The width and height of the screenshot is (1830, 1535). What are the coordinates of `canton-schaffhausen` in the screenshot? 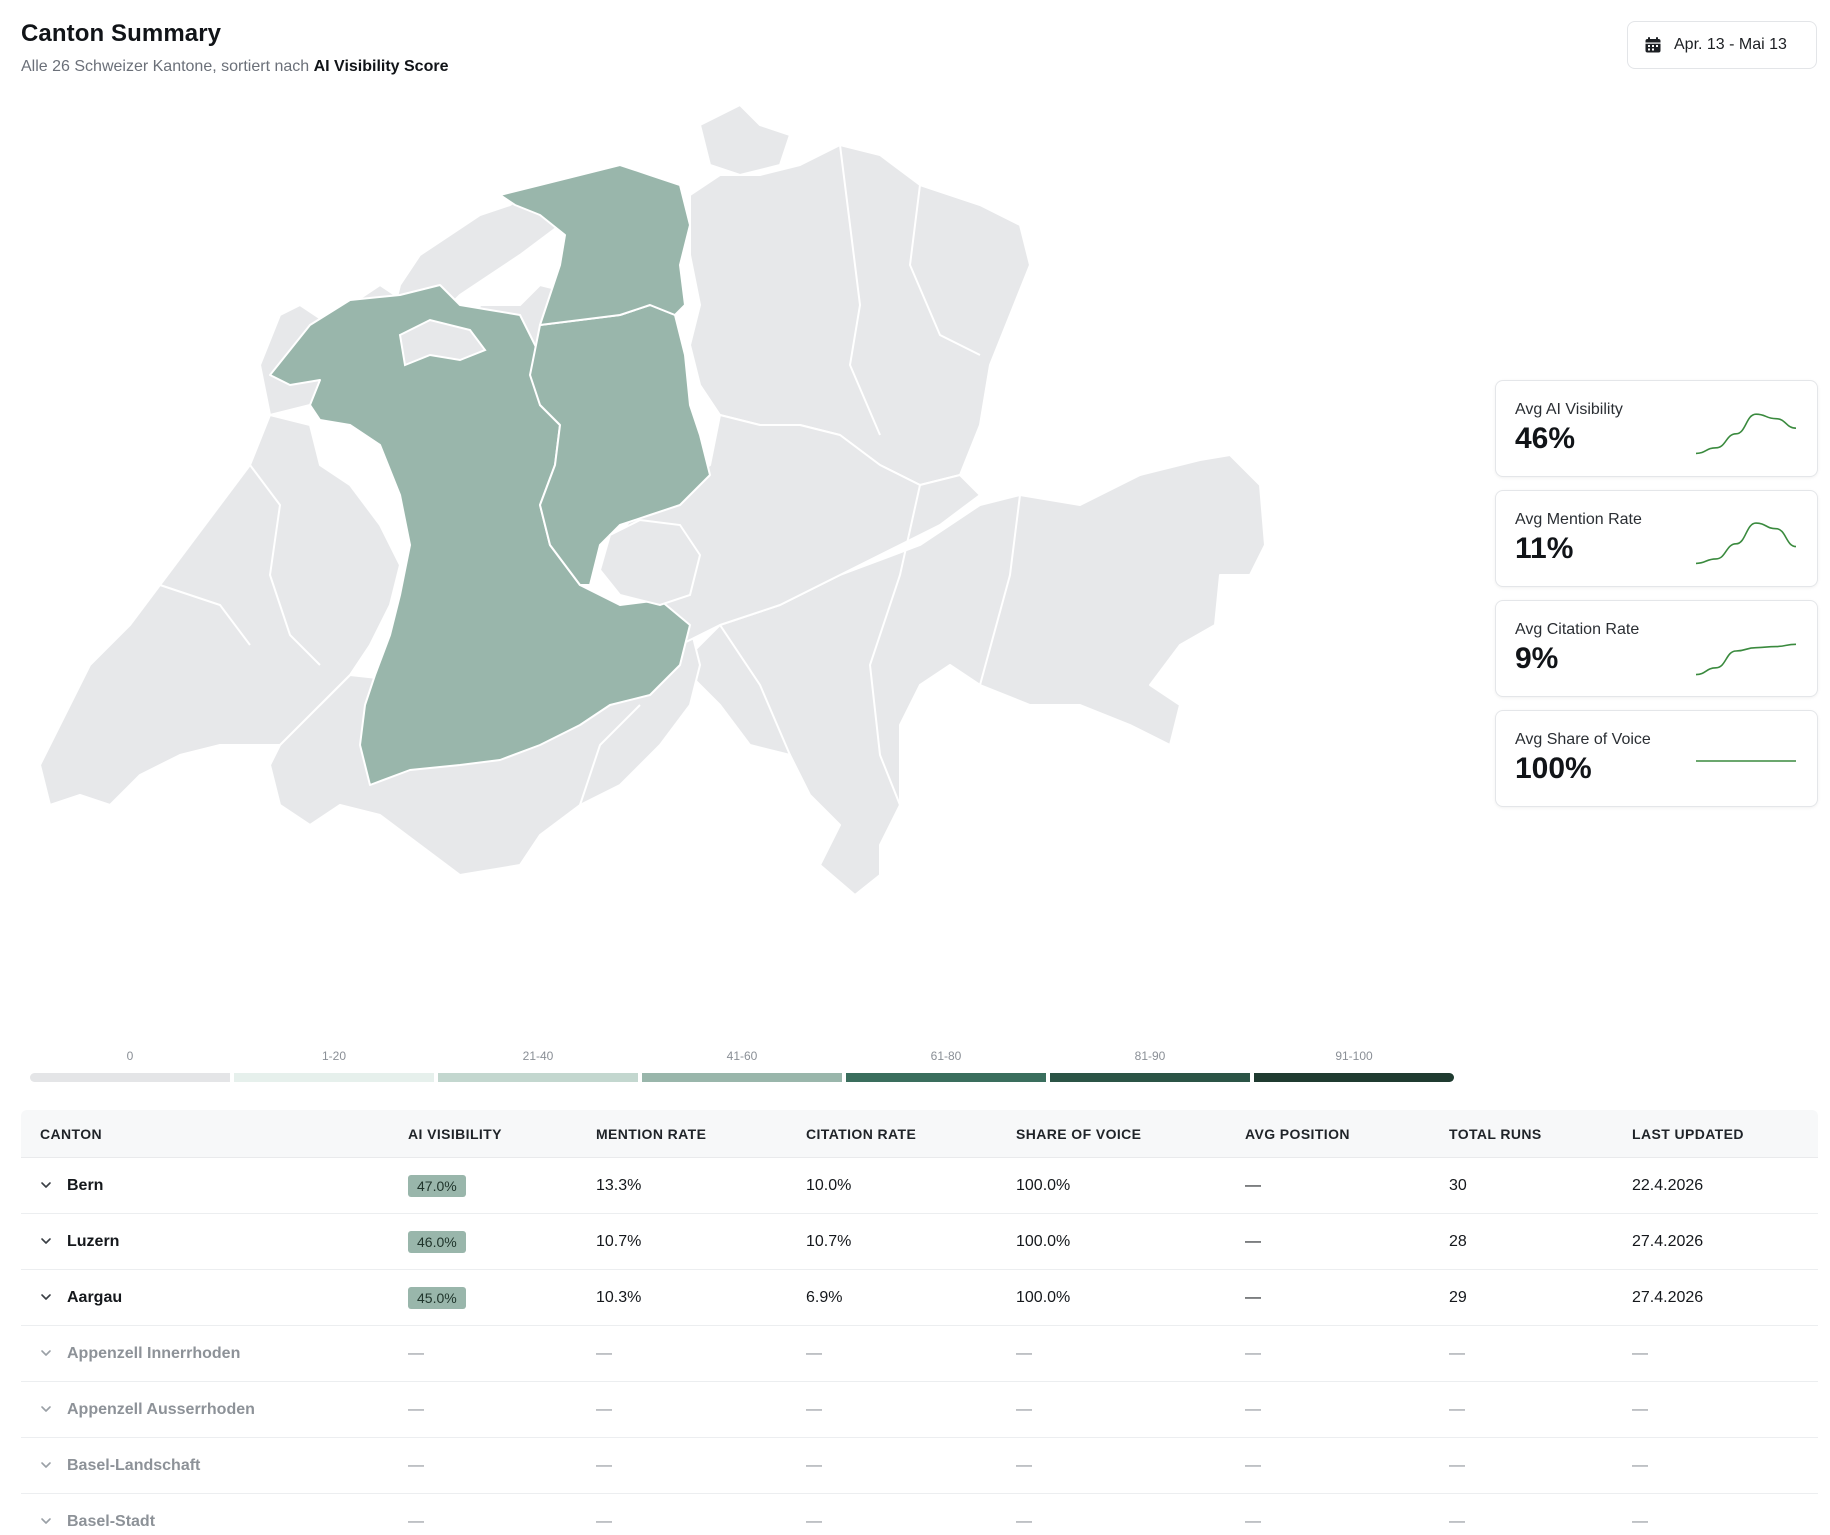 It's located at (745, 140).